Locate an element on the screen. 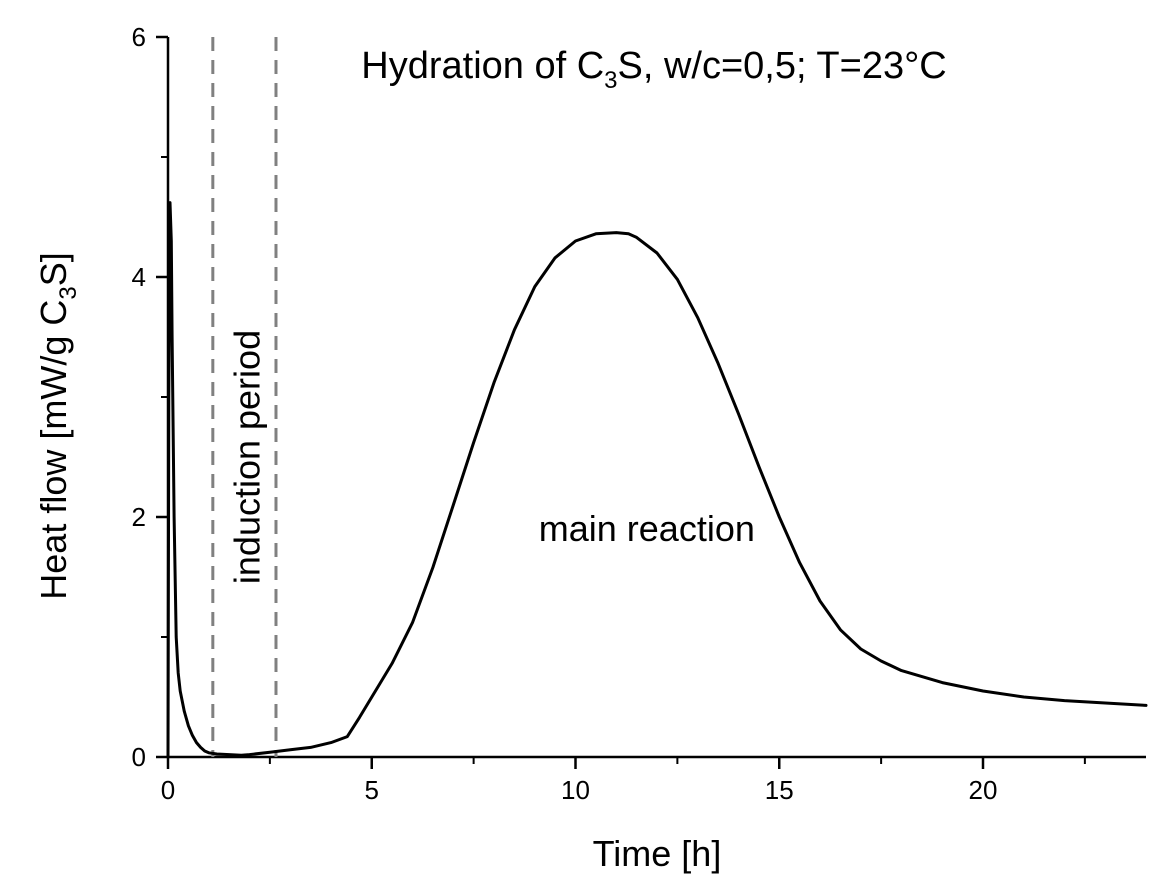 The image size is (1170, 886). x-axis-title: Time [h] is located at coordinates (657, 853).